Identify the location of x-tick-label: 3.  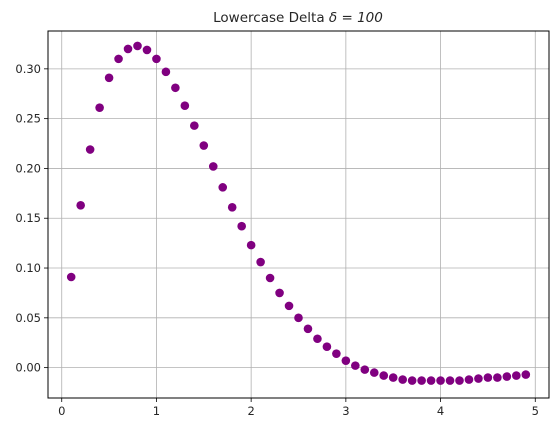
(345, 411).